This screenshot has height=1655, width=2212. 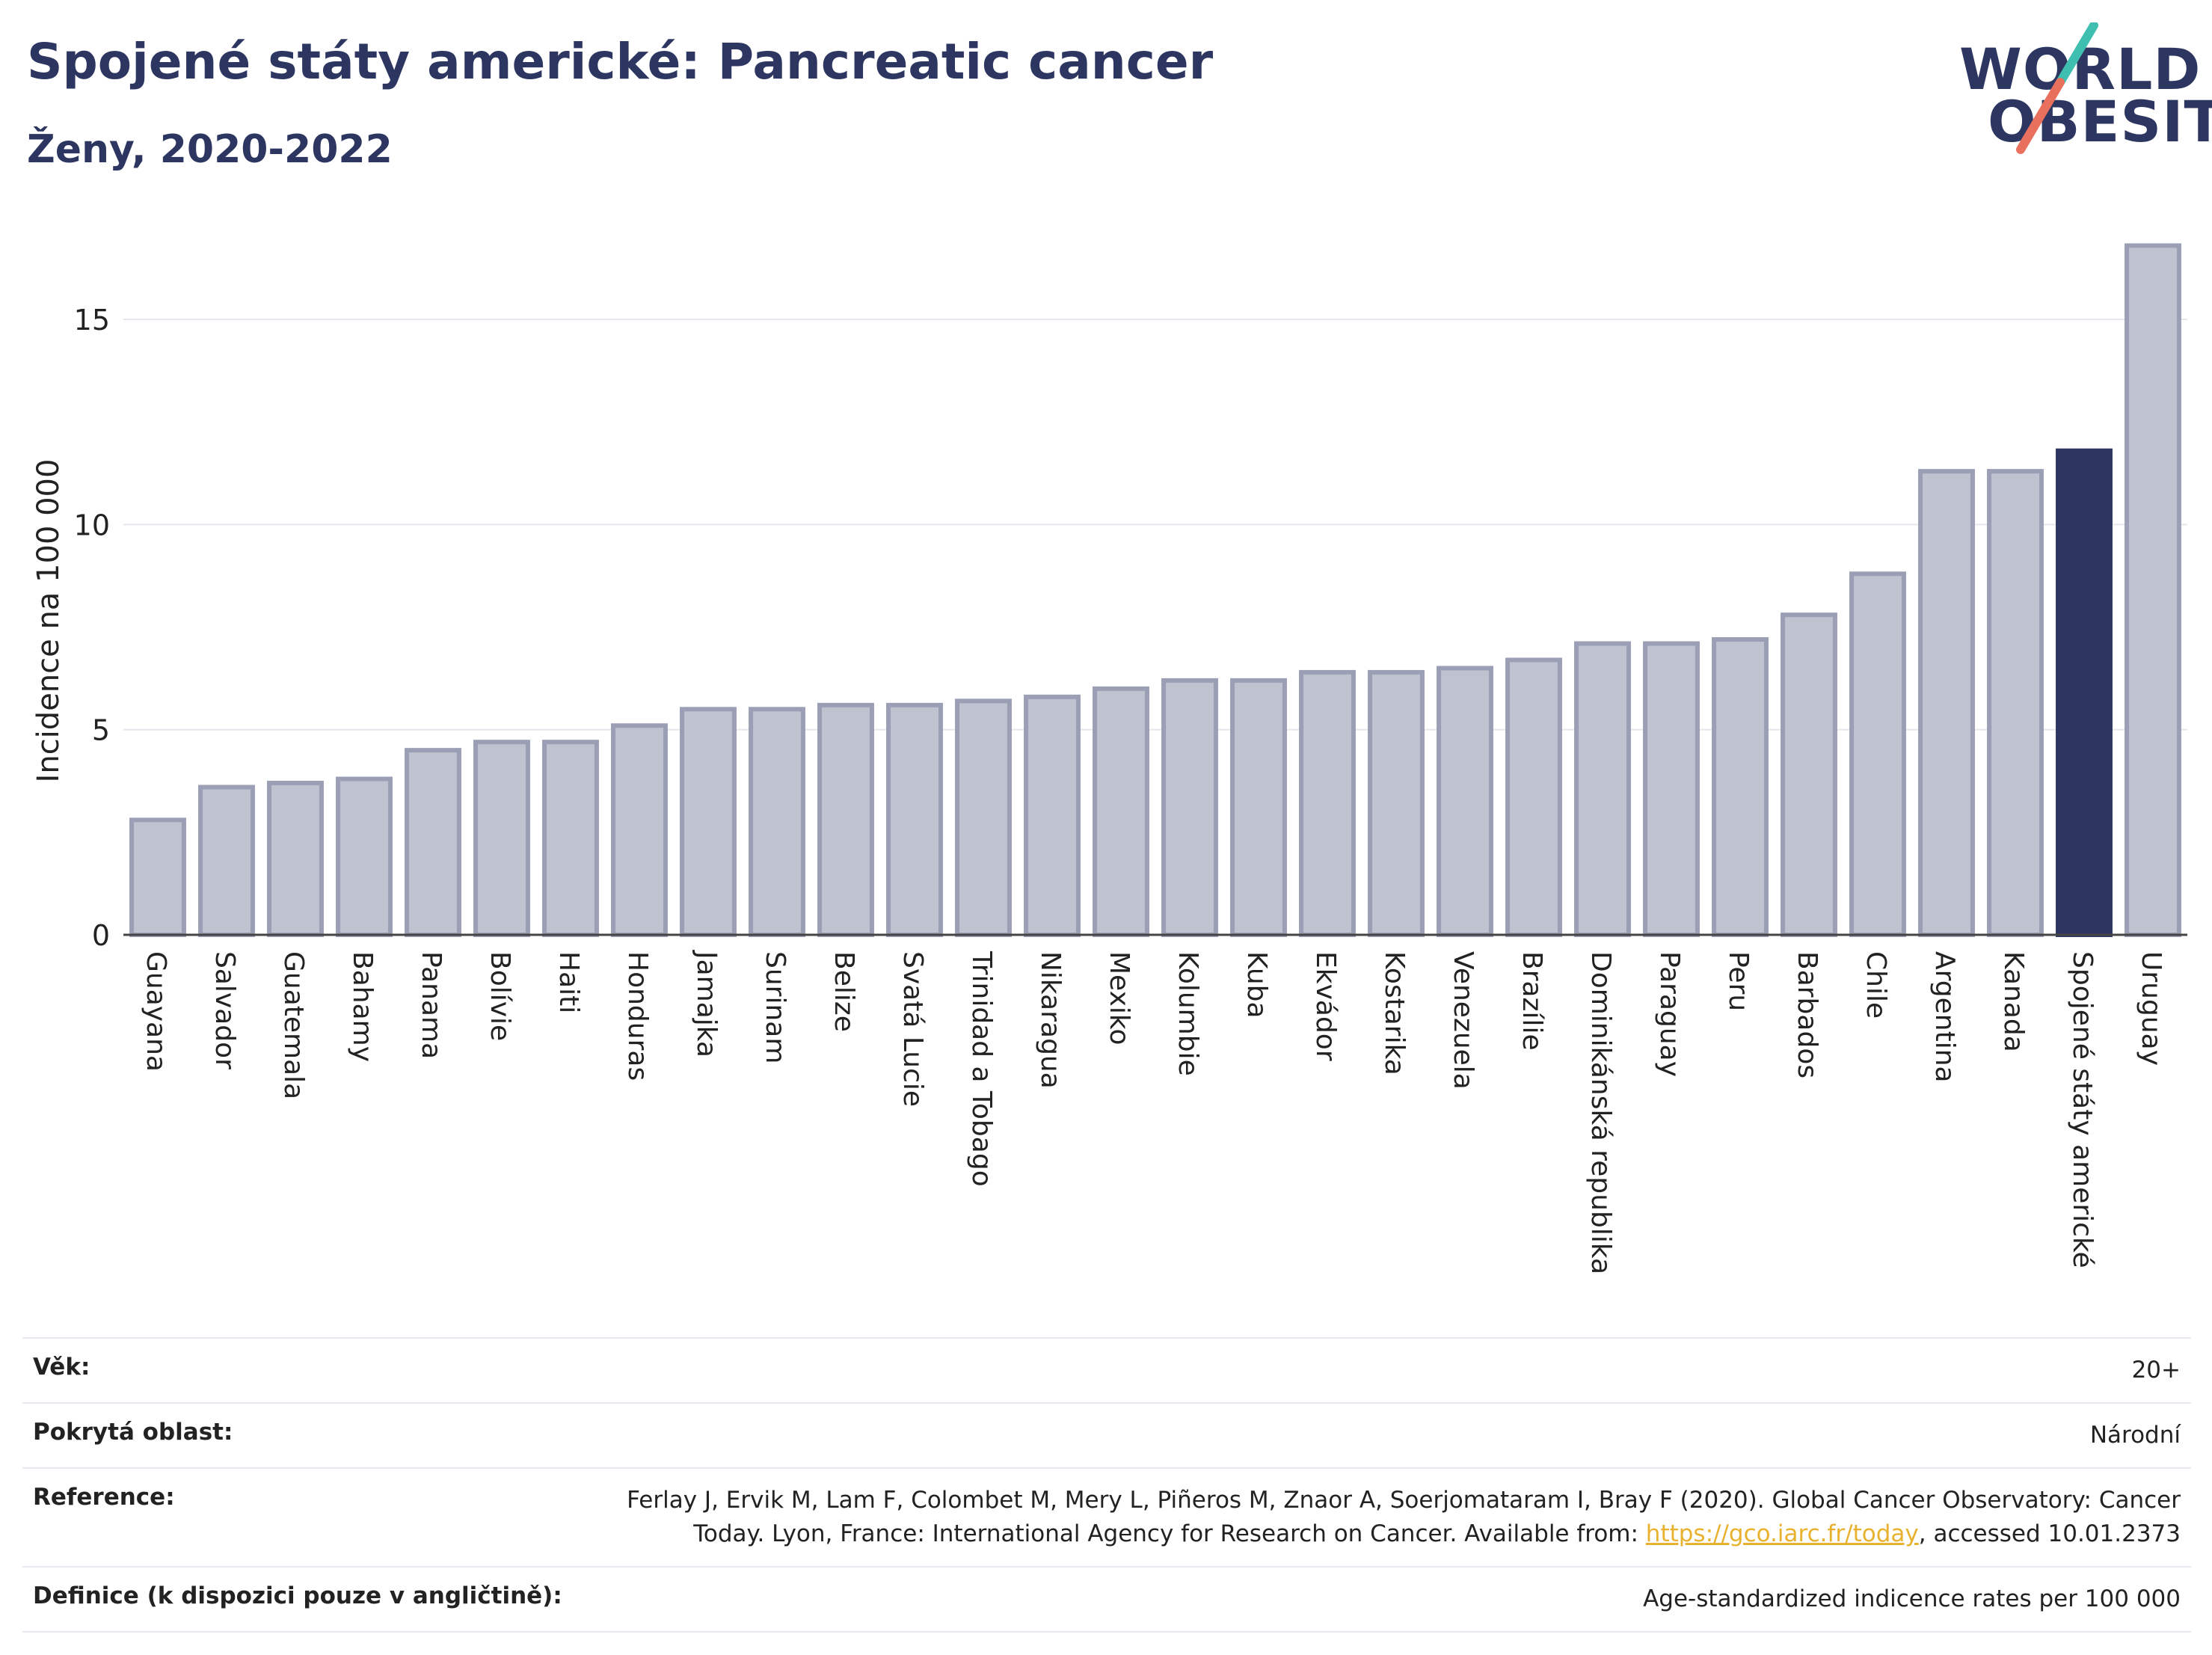 What do you see at coordinates (1106, 1435) in the screenshot?
I see `meta-row-coverage: Pokrytá oblast: Národní` at bounding box center [1106, 1435].